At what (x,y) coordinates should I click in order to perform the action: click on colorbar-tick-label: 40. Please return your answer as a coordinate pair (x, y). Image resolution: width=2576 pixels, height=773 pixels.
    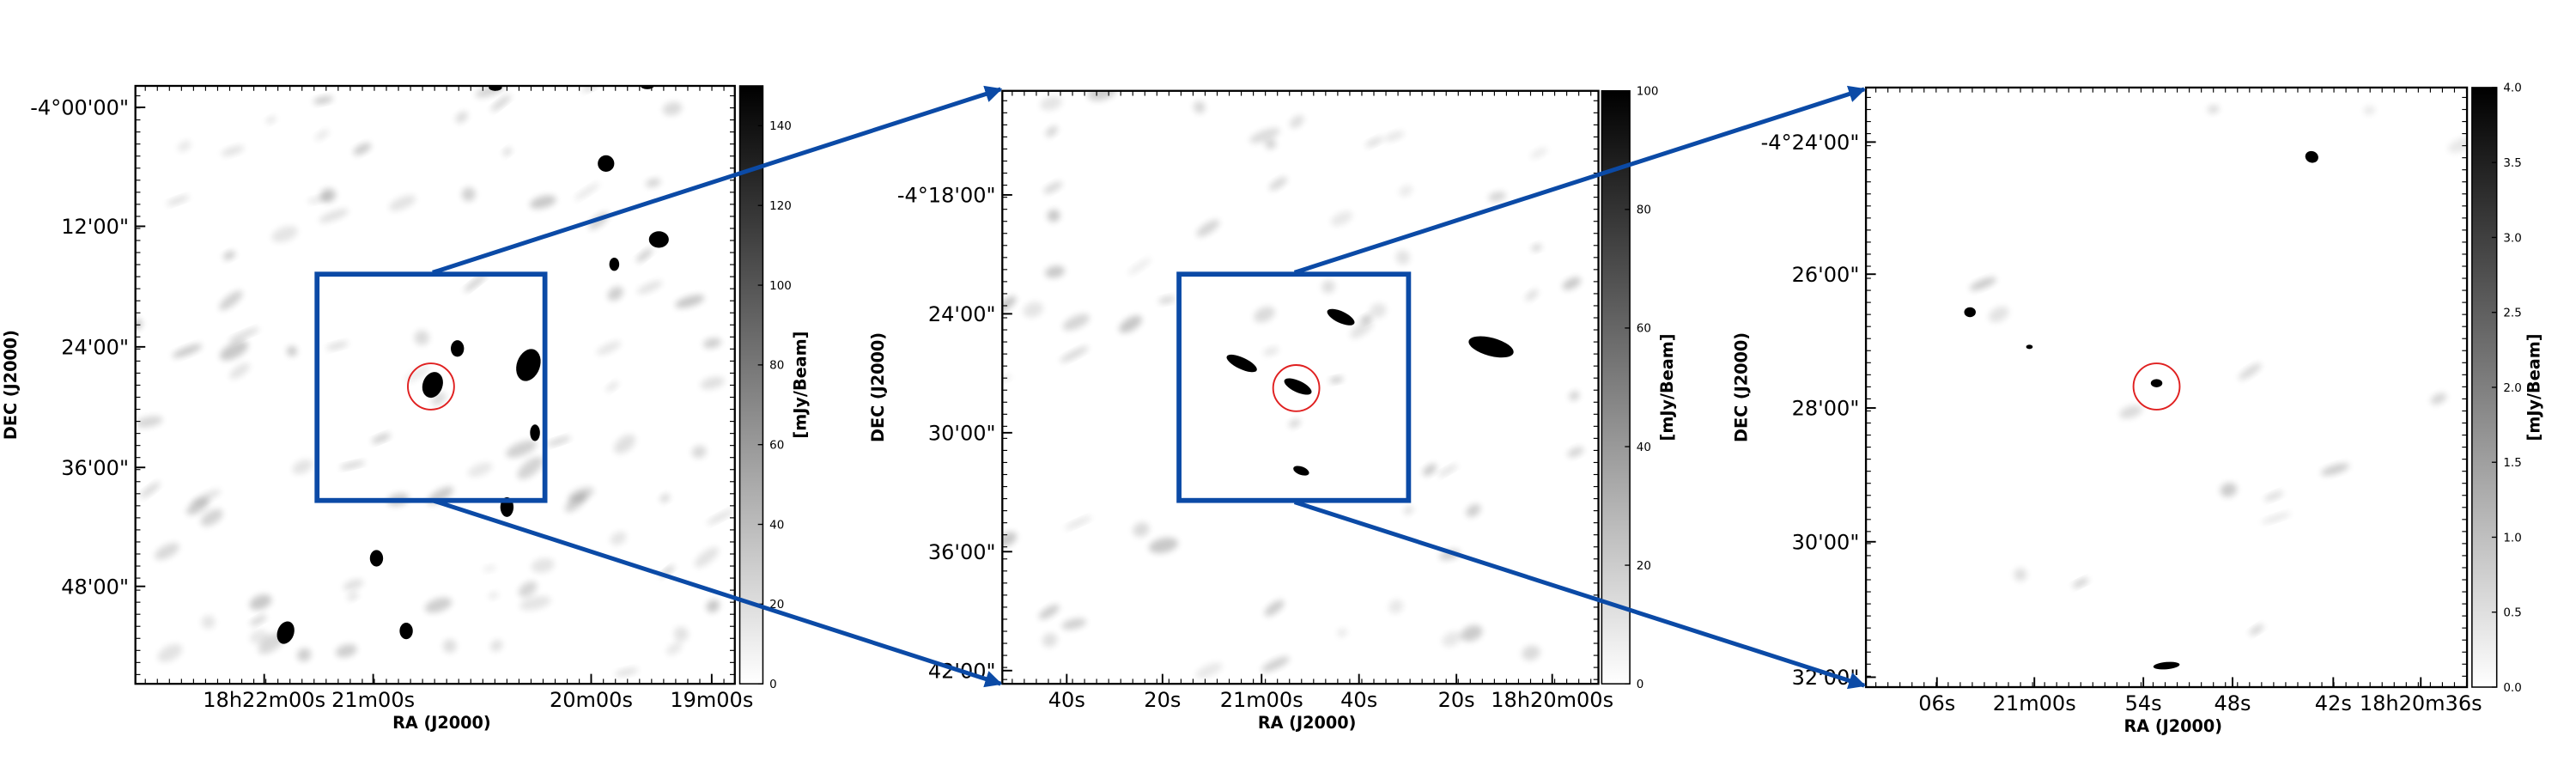
    Looking at the image, I should click on (1644, 447).